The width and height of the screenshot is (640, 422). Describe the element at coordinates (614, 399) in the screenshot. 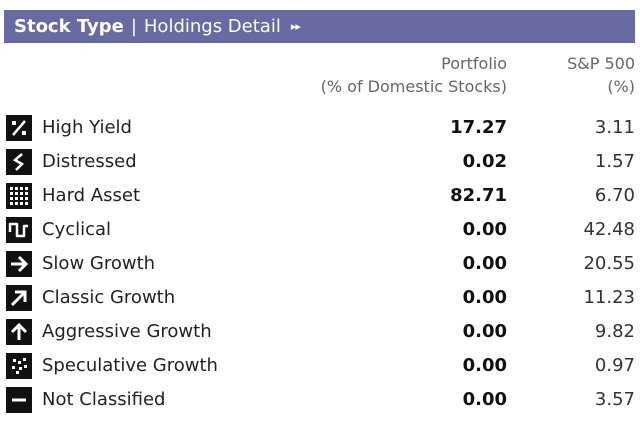

I see `sp500-value: 3.57` at that location.